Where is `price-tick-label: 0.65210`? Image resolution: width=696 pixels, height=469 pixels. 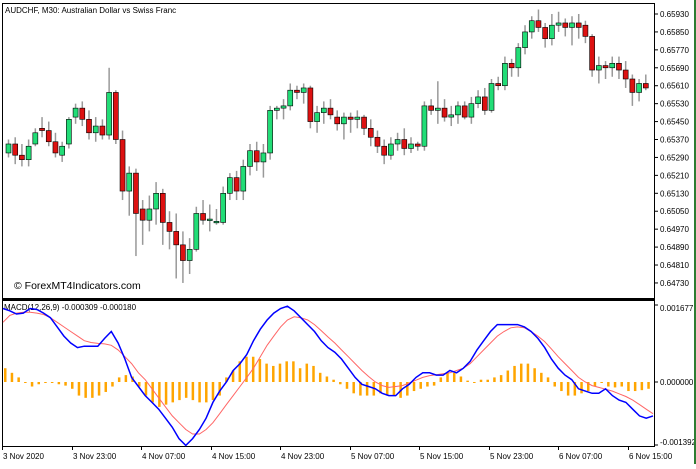 price-tick-label: 0.65210 is located at coordinates (674, 175).